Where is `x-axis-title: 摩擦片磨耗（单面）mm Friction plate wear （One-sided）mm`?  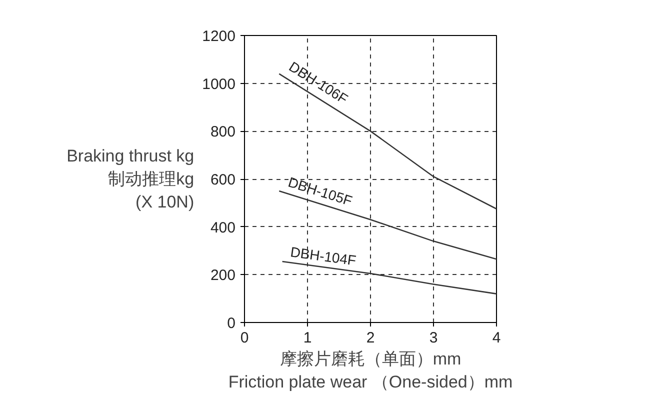 x-axis-title: 摩擦片磨耗（单面）mm Friction plate wear （One-sided）mm is located at coordinates (370, 371).